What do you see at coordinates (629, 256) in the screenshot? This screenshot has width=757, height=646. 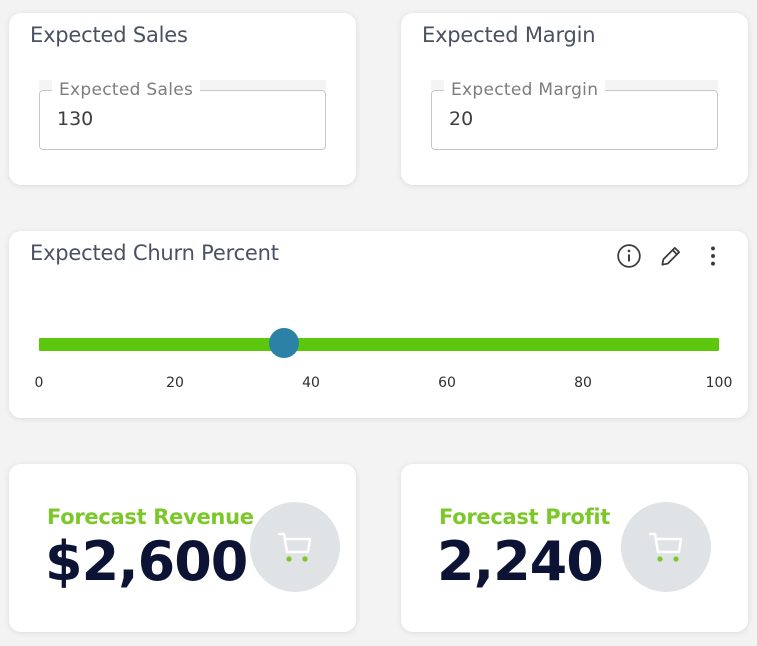 I see `info-icon` at bounding box center [629, 256].